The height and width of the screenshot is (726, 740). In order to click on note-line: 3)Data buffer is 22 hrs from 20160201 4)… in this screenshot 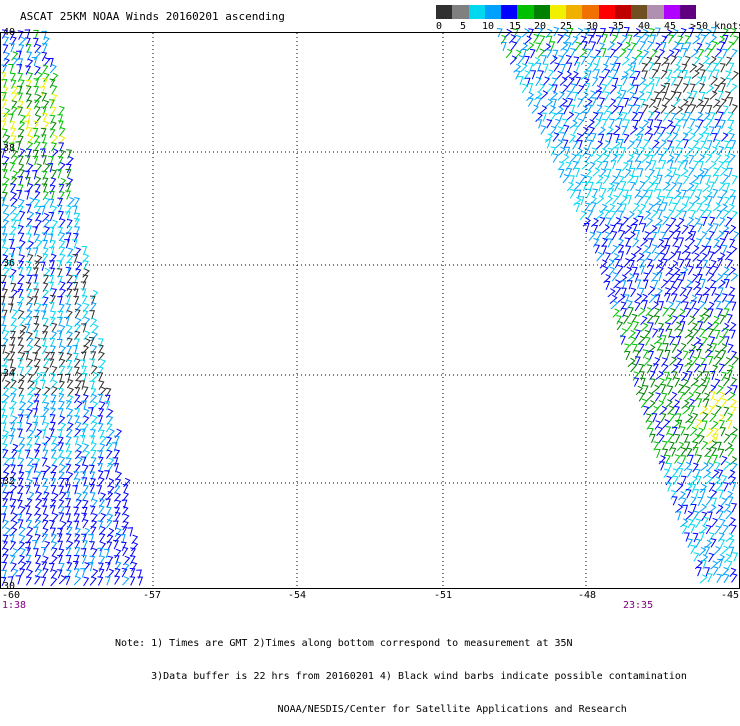, I will do `click(401, 676)`.